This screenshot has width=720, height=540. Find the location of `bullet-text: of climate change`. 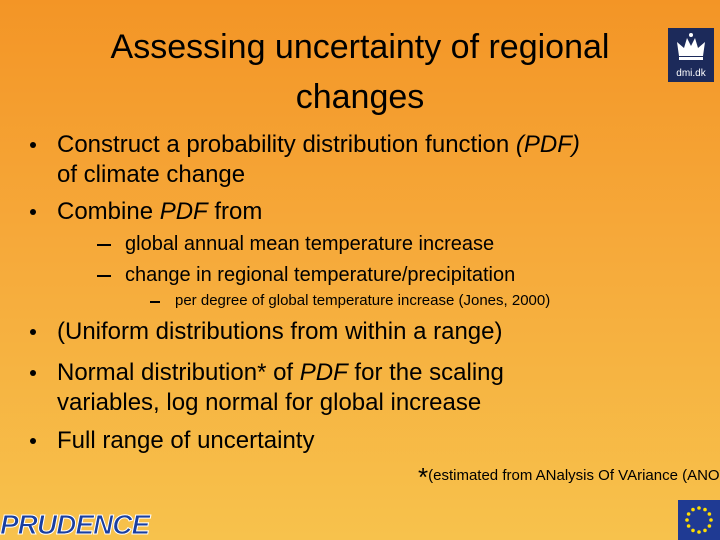

bullet-text: of climate change is located at coordinates (151, 174).